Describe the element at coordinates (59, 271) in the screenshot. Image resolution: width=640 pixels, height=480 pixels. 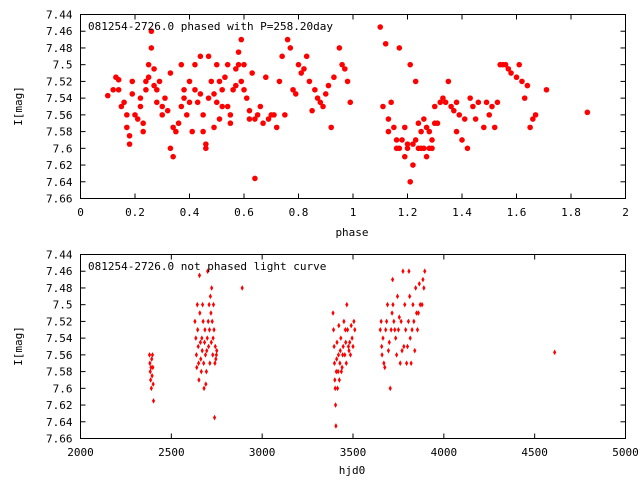
I see `y-tick-label: 7.46` at that location.